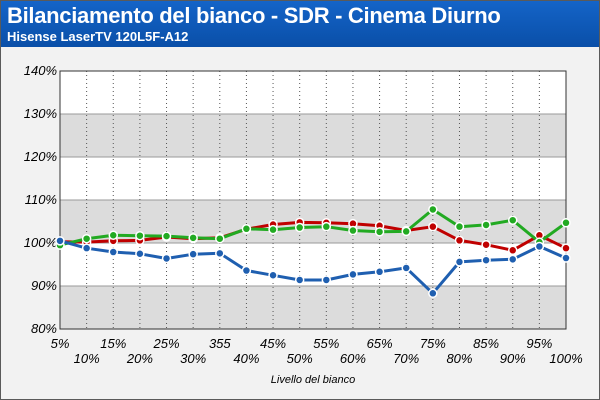 This screenshot has height=400, width=600. What do you see at coordinates (98, 36) in the screenshot?
I see `chart-subtitle: Hisense LaserTV 120L5F-A12` at bounding box center [98, 36].